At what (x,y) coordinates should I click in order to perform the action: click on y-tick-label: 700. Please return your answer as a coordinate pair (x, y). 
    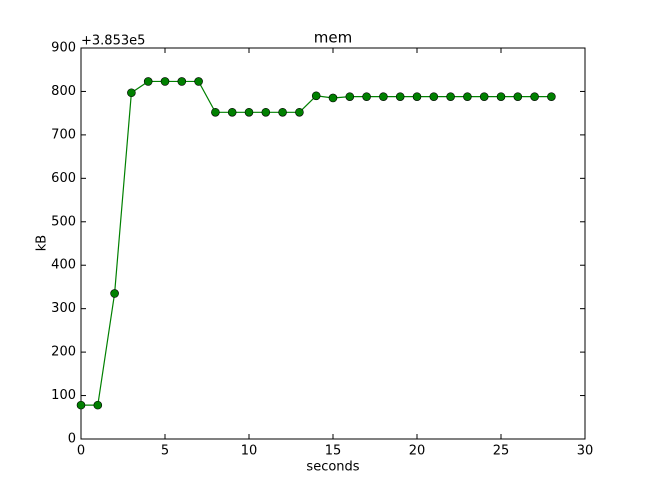
    Looking at the image, I should click on (63, 134).